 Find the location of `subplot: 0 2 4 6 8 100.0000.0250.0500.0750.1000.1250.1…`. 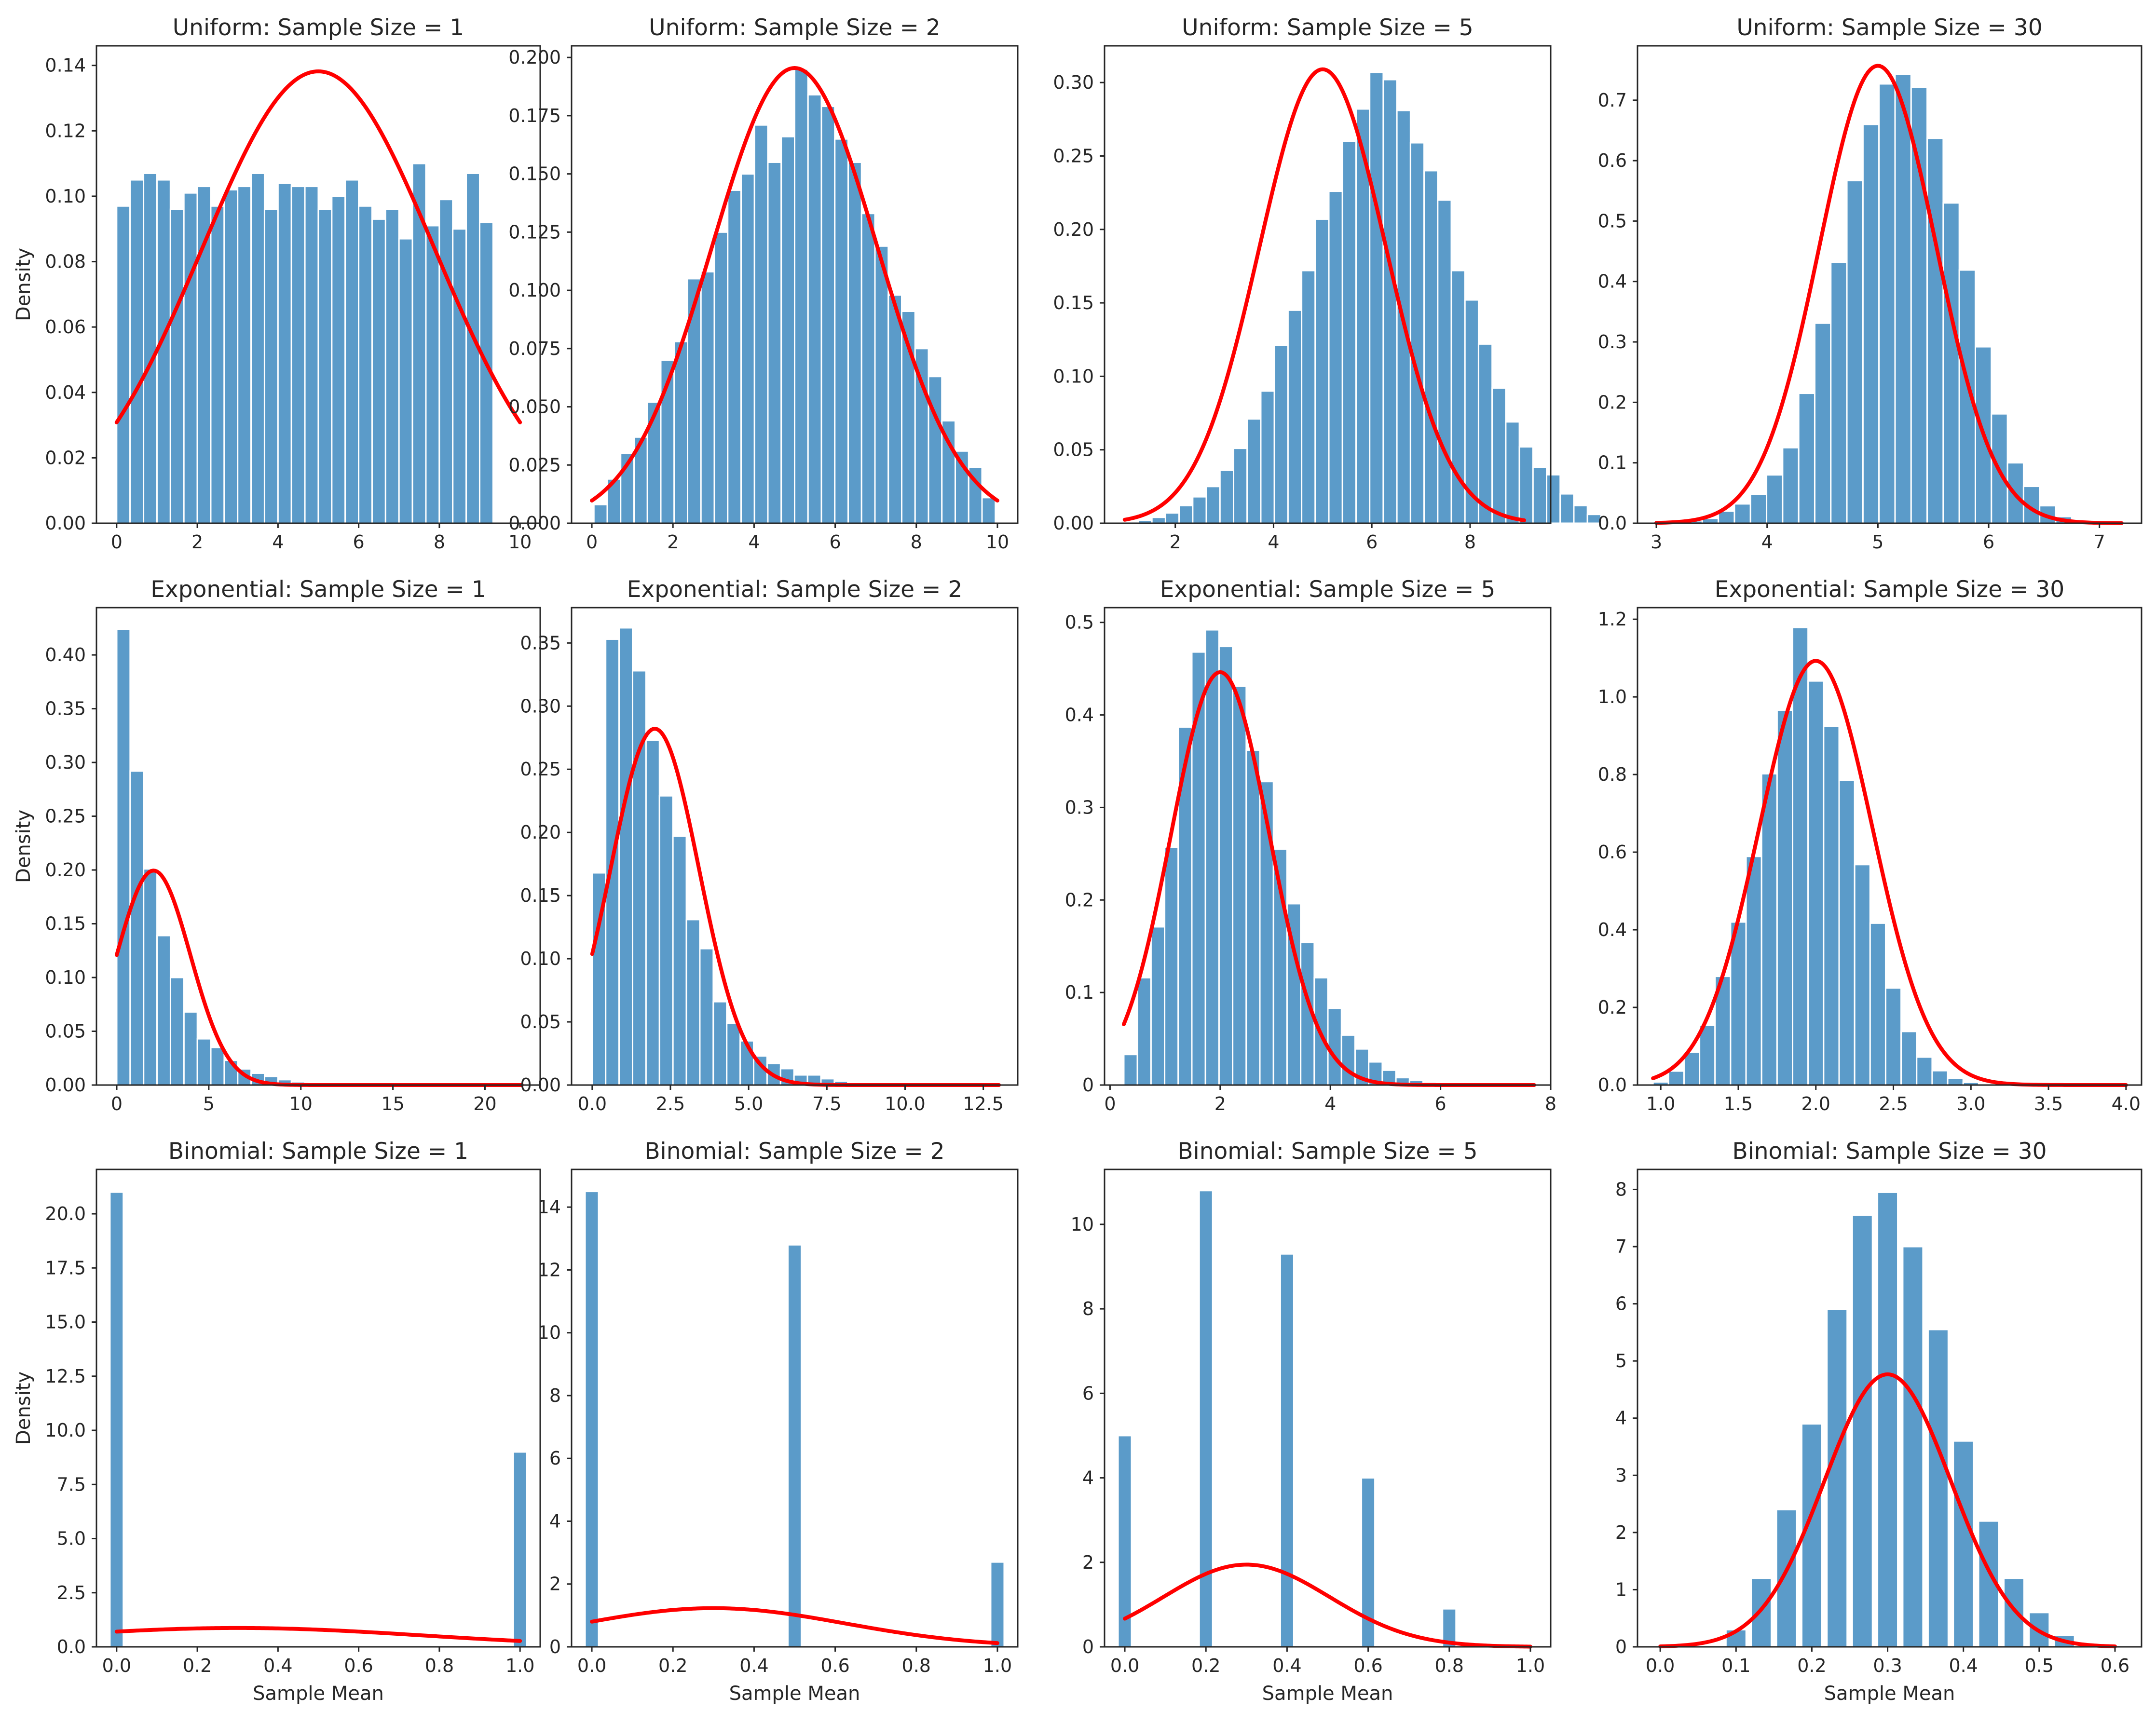

subplot: 0 2 4 6 8 100.0000.0250.0500.0750.1000.1250.1… is located at coordinates (763, 283).